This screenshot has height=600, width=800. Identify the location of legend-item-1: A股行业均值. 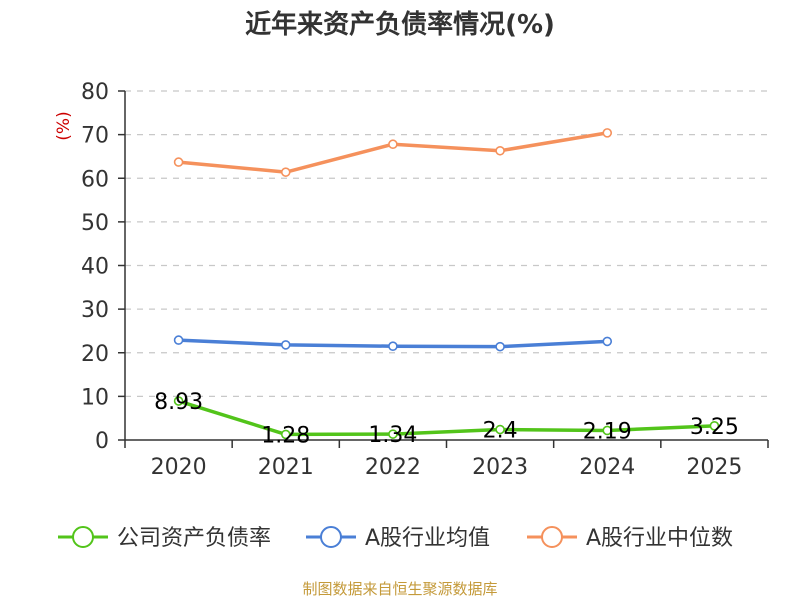
(398, 538).